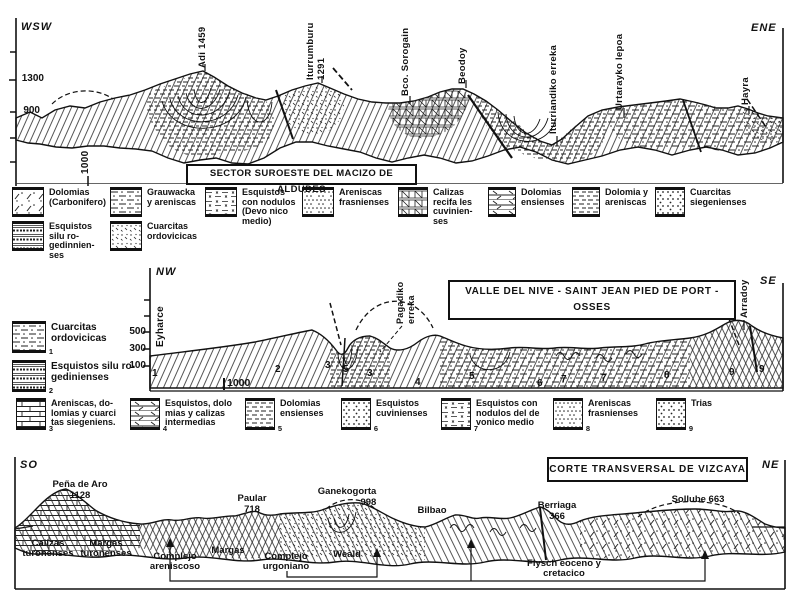 The height and width of the screenshot is (604, 800). What do you see at coordinates (718, 197) in the screenshot?
I see `legend-label: Cuarcitas siegenienses` at bounding box center [718, 197].